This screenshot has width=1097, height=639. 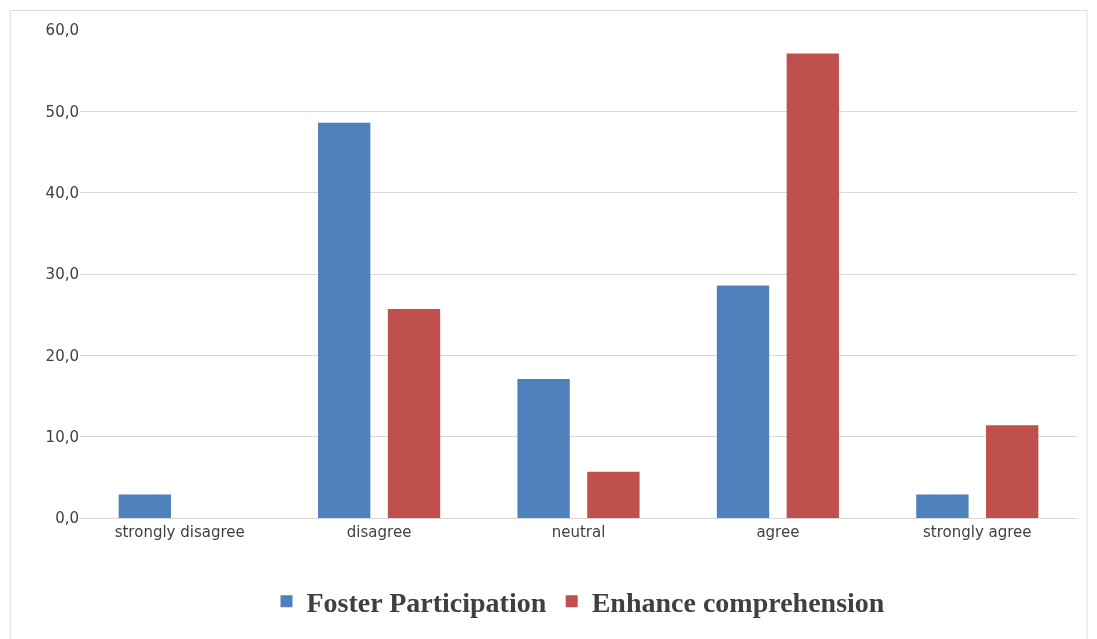 What do you see at coordinates (179, 532) in the screenshot?
I see `x-tick-label: strongly disagree` at bounding box center [179, 532].